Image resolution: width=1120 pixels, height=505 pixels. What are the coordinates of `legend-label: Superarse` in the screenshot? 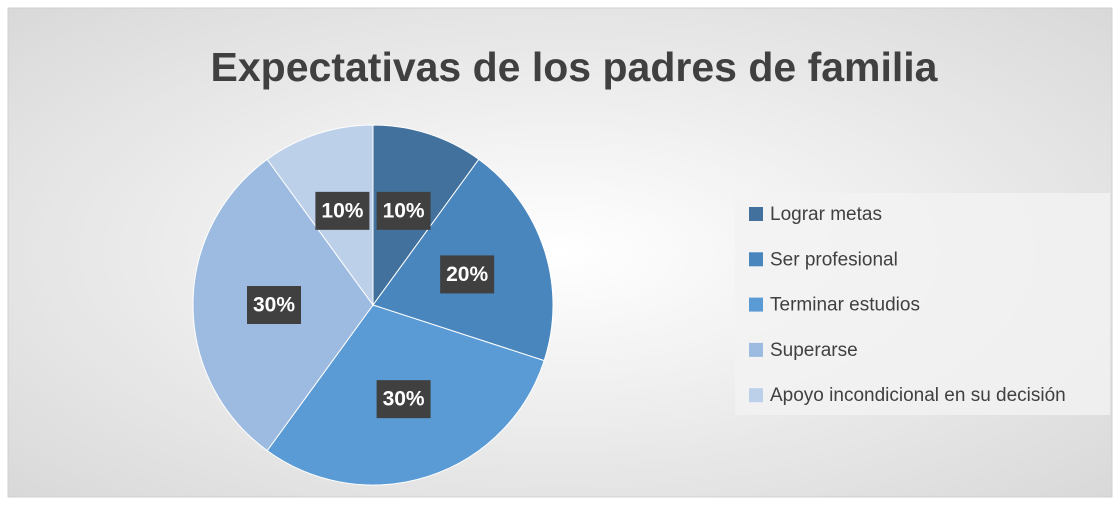 It's located at (814, 350).